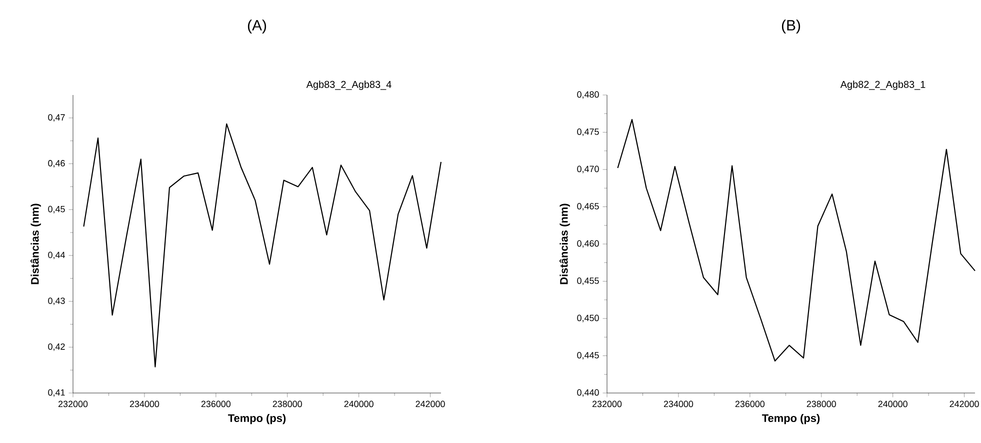 This screenshot has height=443, width=981. What do you see at coordinates (56, 118) in the screenshot?
I see `y-tick-label: 0,47` at bounding box center [56, 118].